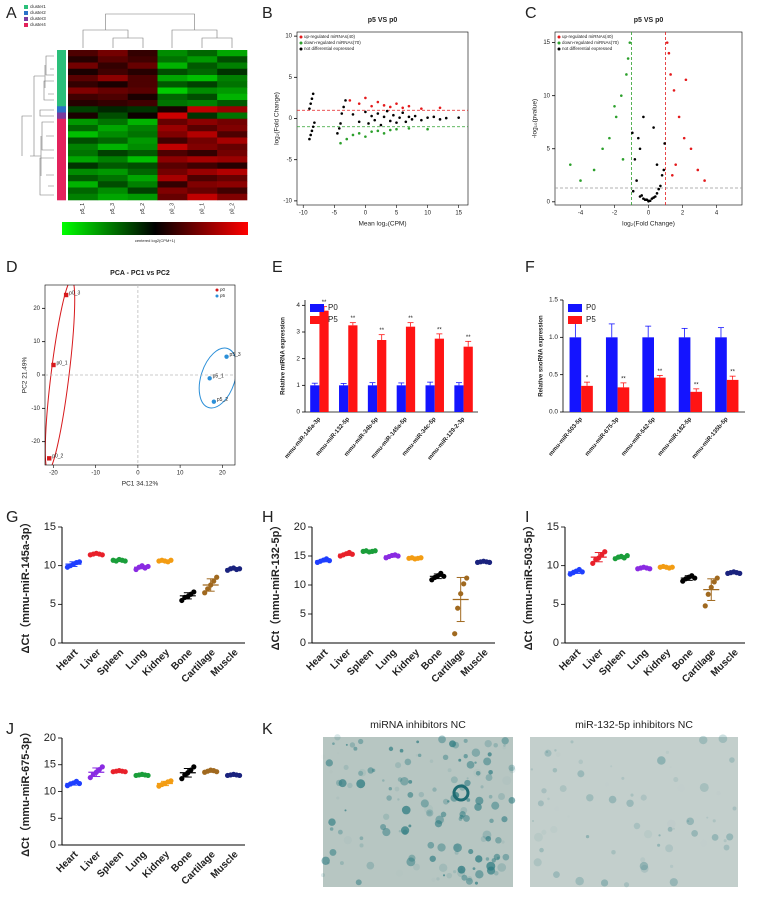 The width and height of the screenshot is (778, 900). I want to click on chart-title: PCA - PC1 vs PC2, so click(140, 273).